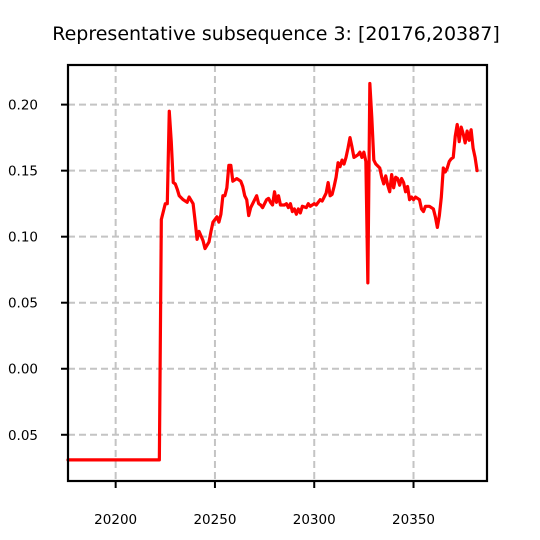  What do you see at coordinates (23, 238) in the screenshot?
I see `y-tick-label: 0.10` at bounding box center [23, 238].